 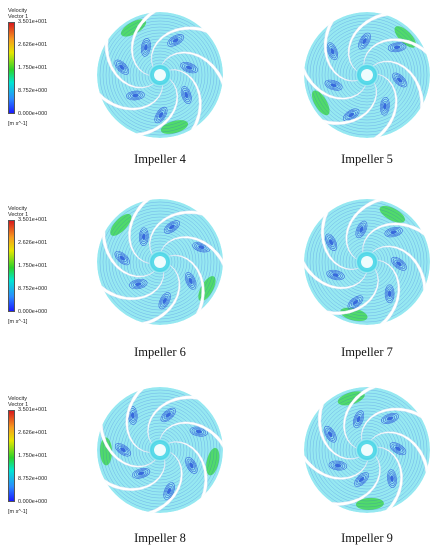 I want to click on impeller-7-streamline-plot, so click(x=367, y=262).